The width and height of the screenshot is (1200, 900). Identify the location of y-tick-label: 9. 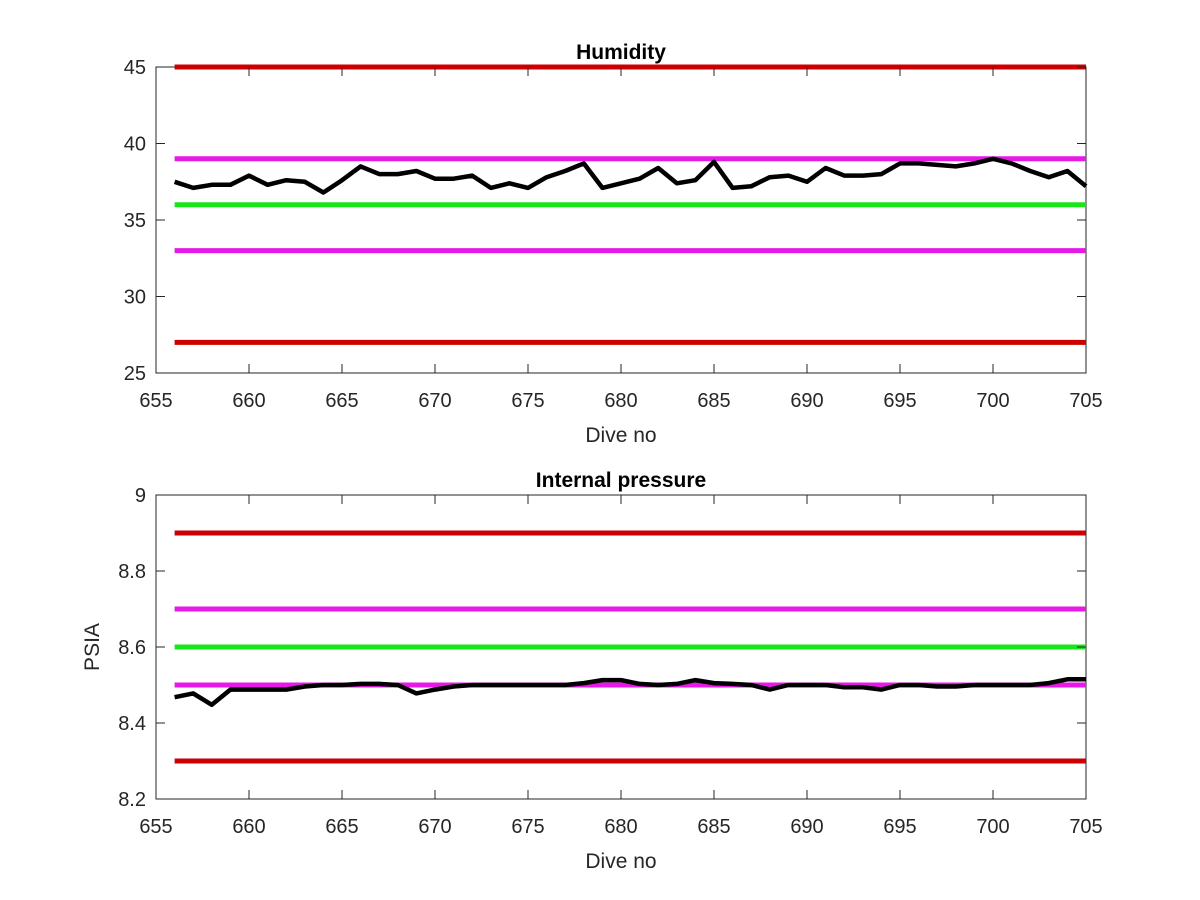
(140, 496).